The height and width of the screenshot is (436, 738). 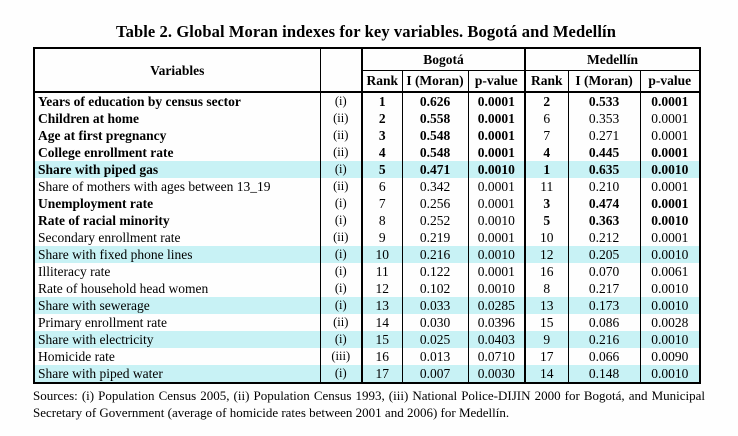 I want to click on medellin-moran-cell: 0.635, so click(x=604, y=169).